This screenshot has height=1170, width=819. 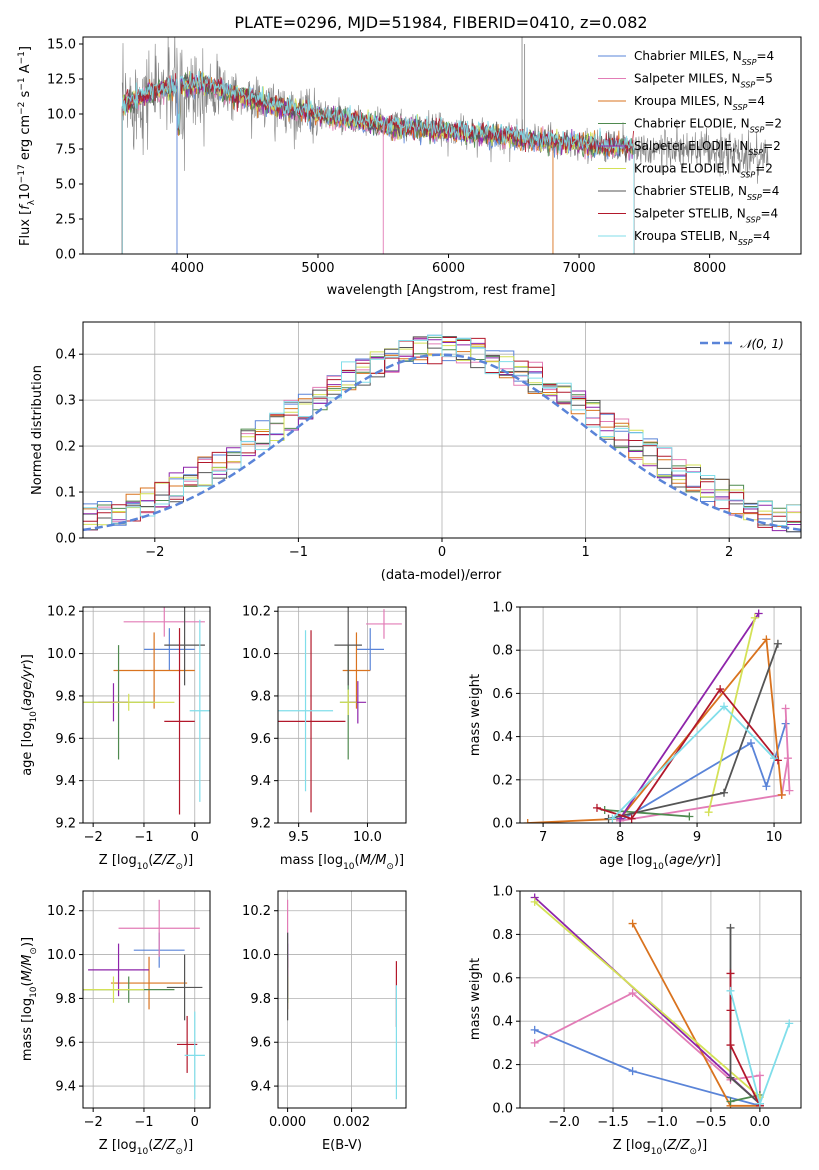 What do you see at coordinates (764, 79) in the screenshot?
I see `legend-text: =5` at bounding box center [764, 79].